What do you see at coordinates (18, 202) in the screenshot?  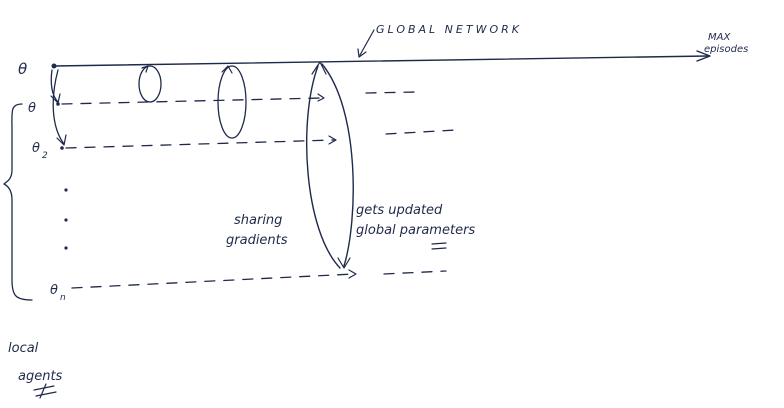 I see `local-agents-bracket` at bounding box center [18, 202].